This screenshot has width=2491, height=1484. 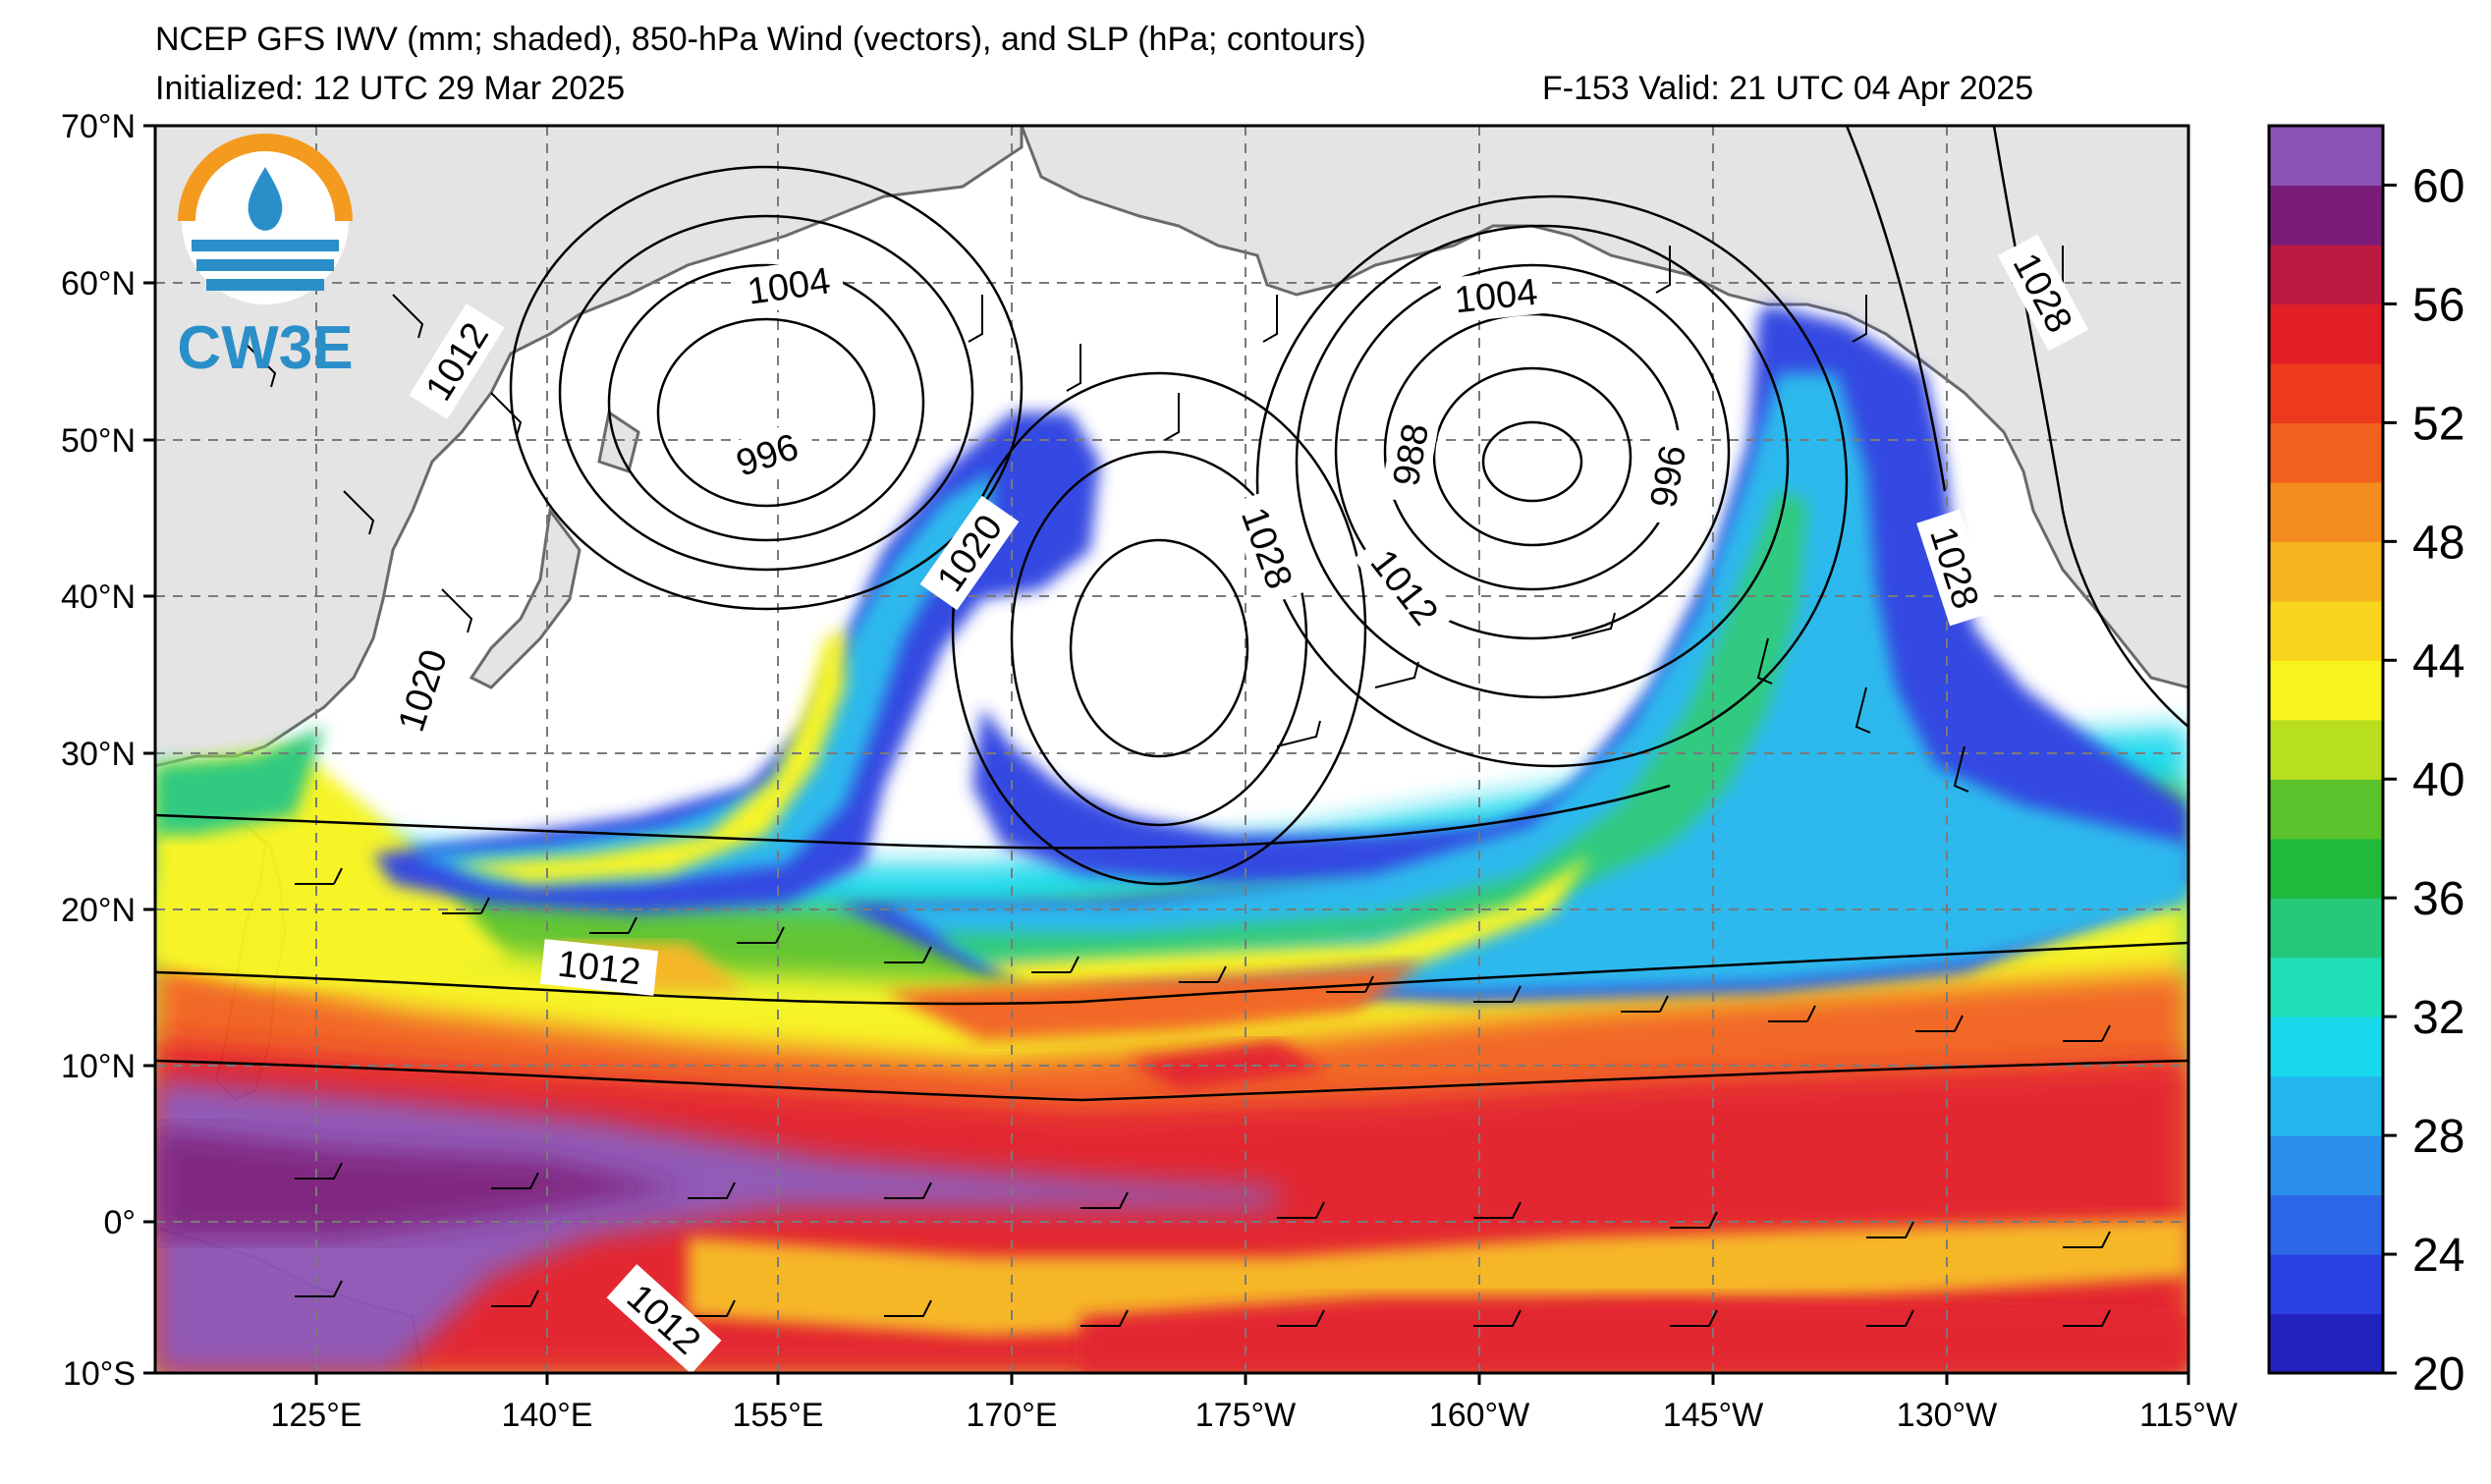 What do you see at coordinates (99, 441) in the screenshot?
I see `lat-tick-label: 50°N` at bounding box center [99, 441].